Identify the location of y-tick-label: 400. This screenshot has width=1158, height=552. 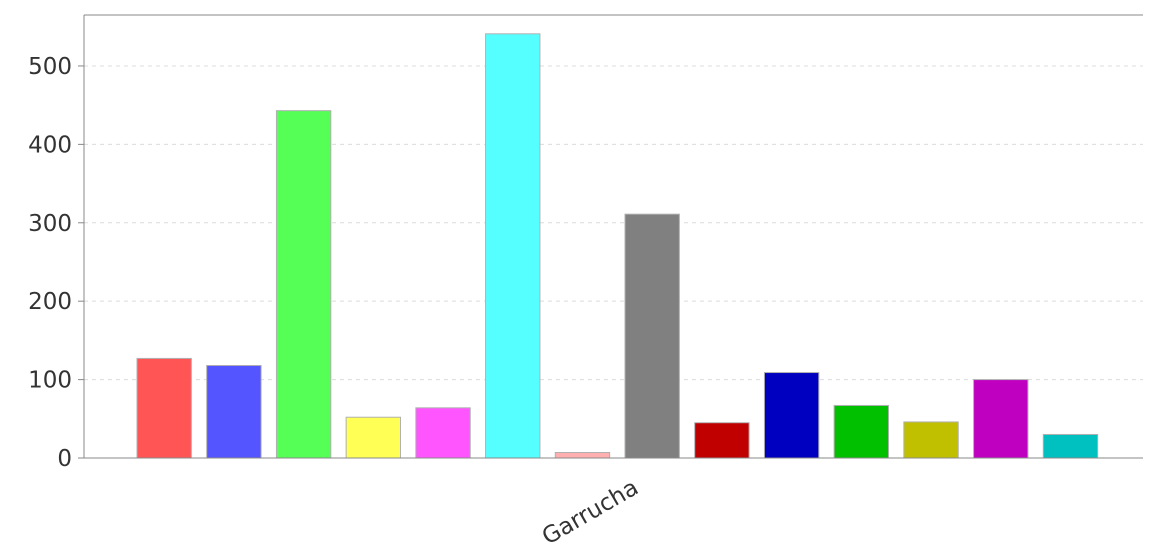
(50, 145).